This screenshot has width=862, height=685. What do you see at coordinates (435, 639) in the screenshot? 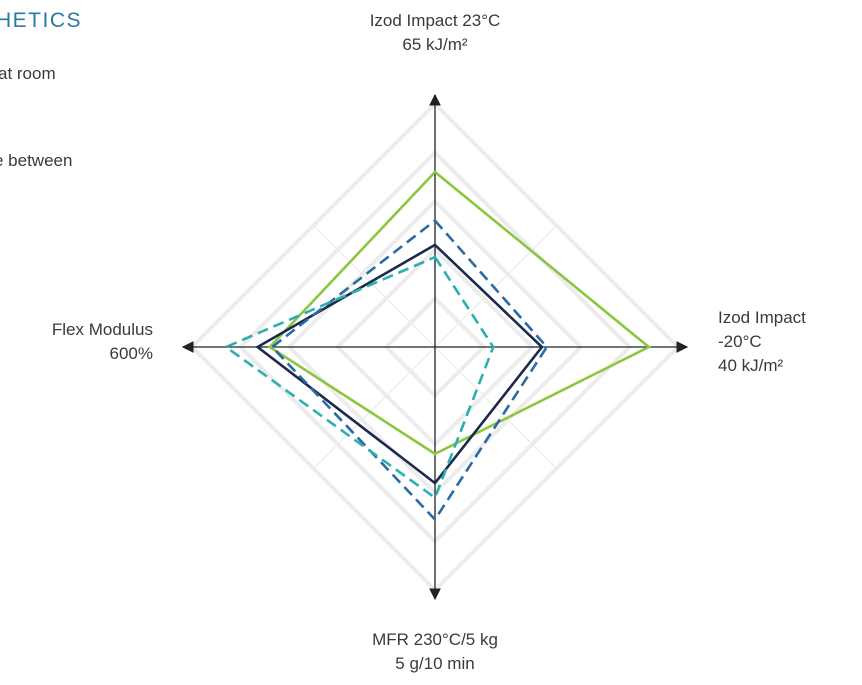
I see `axis-label-bottom-line-1: MFR 230°C/5 kg` at bounding box center [435, 639].